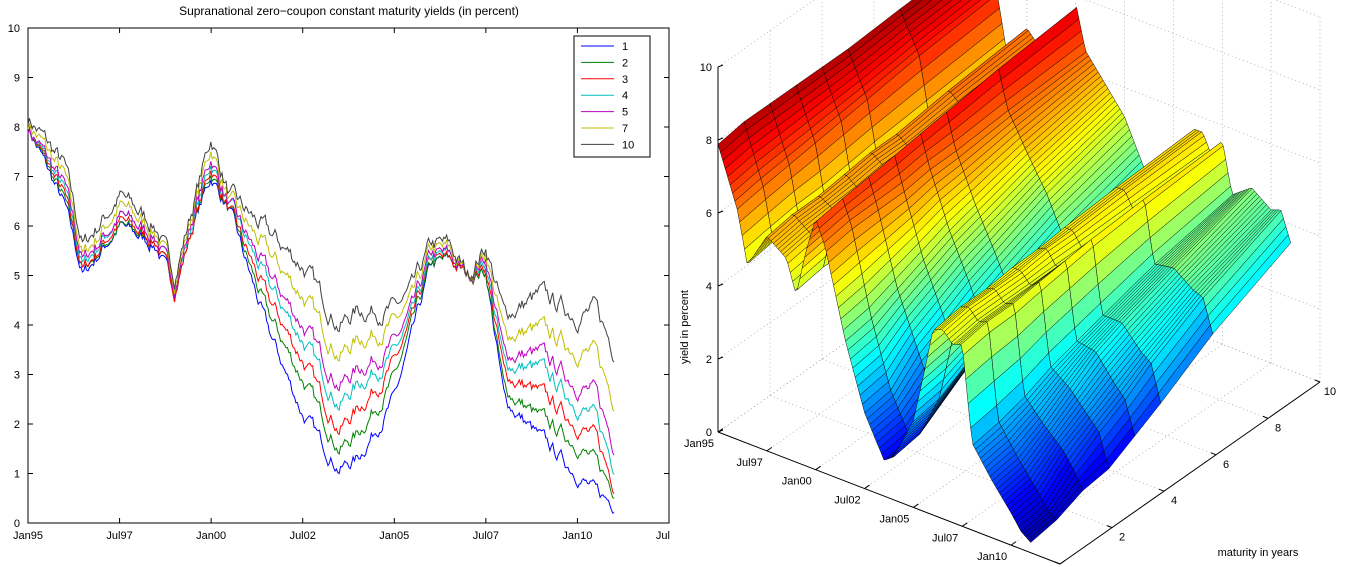 The image size is (1364, 567). Describe the element at coordinates (28, 536) in the screenshot. I see `x-tick-label: Jan95` at that location.